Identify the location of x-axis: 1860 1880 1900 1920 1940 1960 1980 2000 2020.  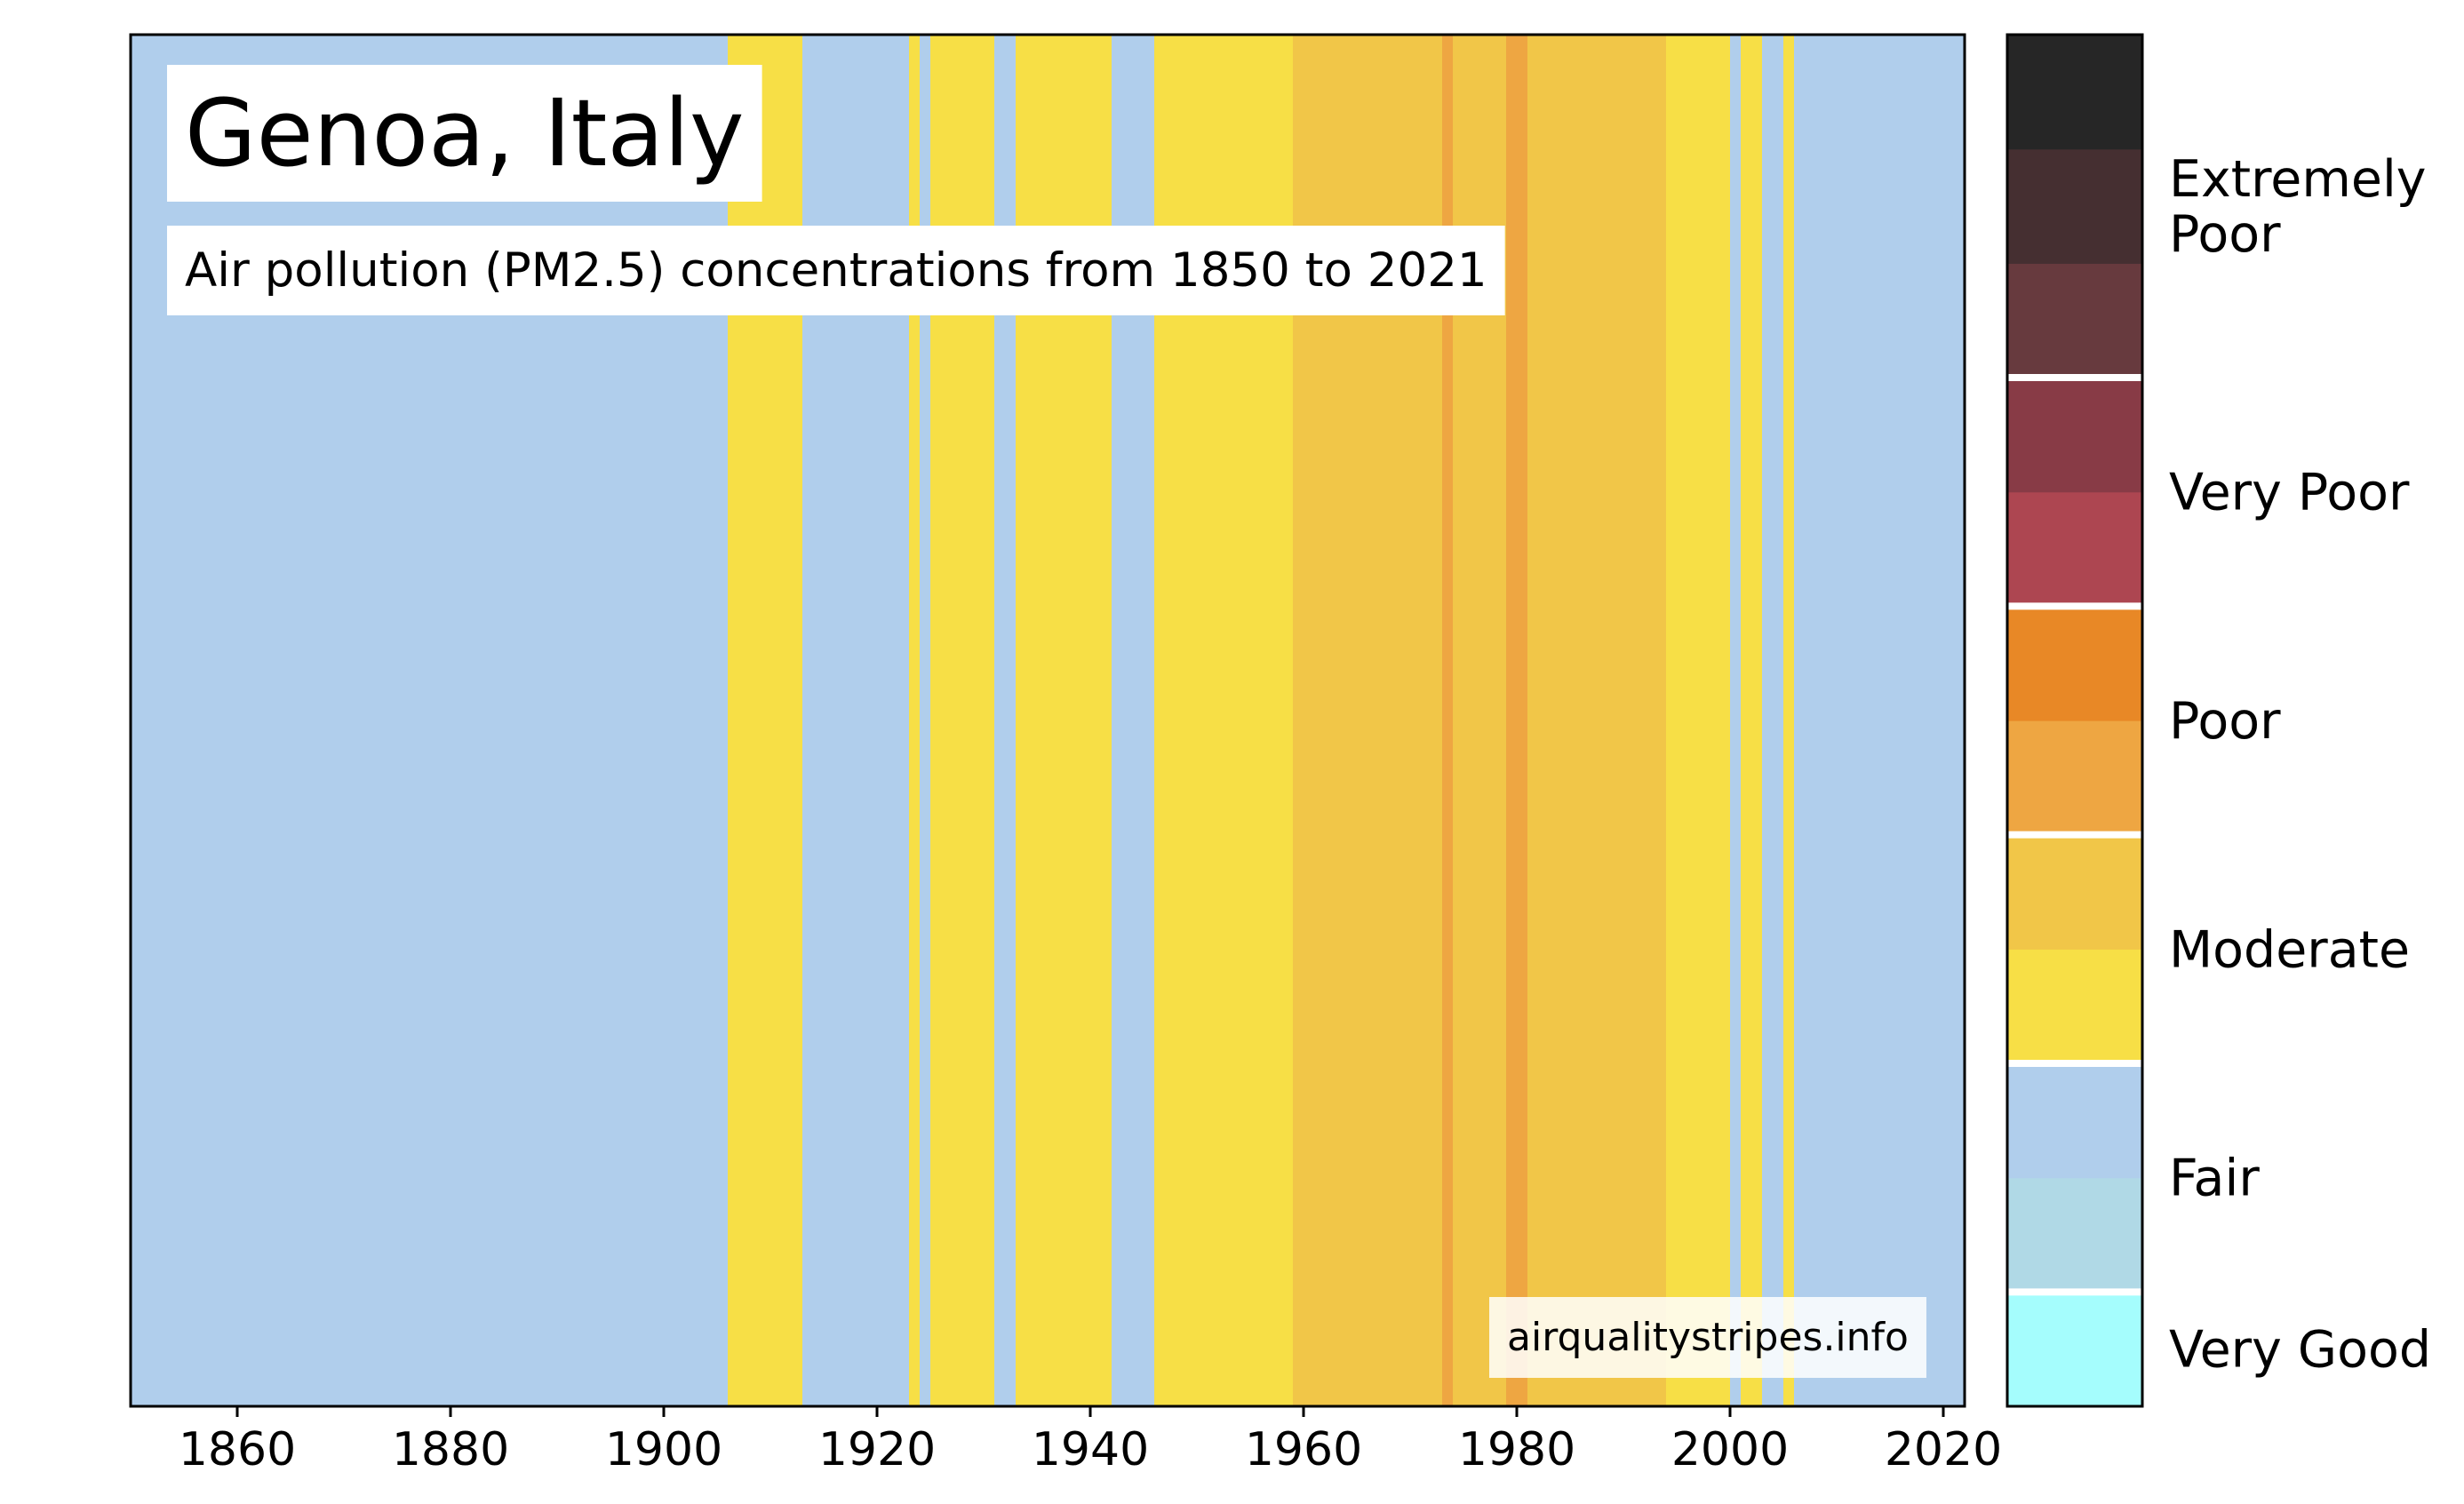
(1090, 1441).